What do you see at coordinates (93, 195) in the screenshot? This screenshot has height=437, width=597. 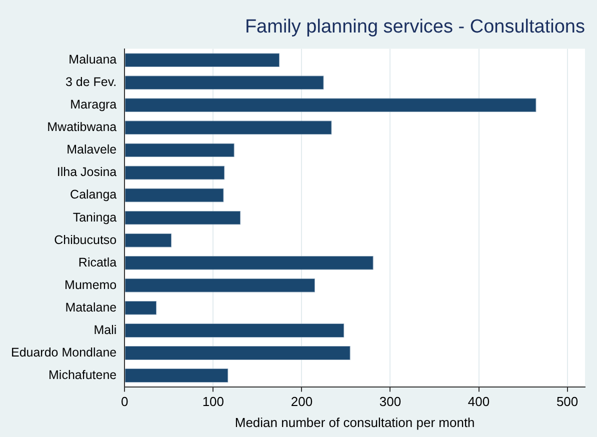 I see `y-tick-label: Calanga` at bounding box center [93, 195].